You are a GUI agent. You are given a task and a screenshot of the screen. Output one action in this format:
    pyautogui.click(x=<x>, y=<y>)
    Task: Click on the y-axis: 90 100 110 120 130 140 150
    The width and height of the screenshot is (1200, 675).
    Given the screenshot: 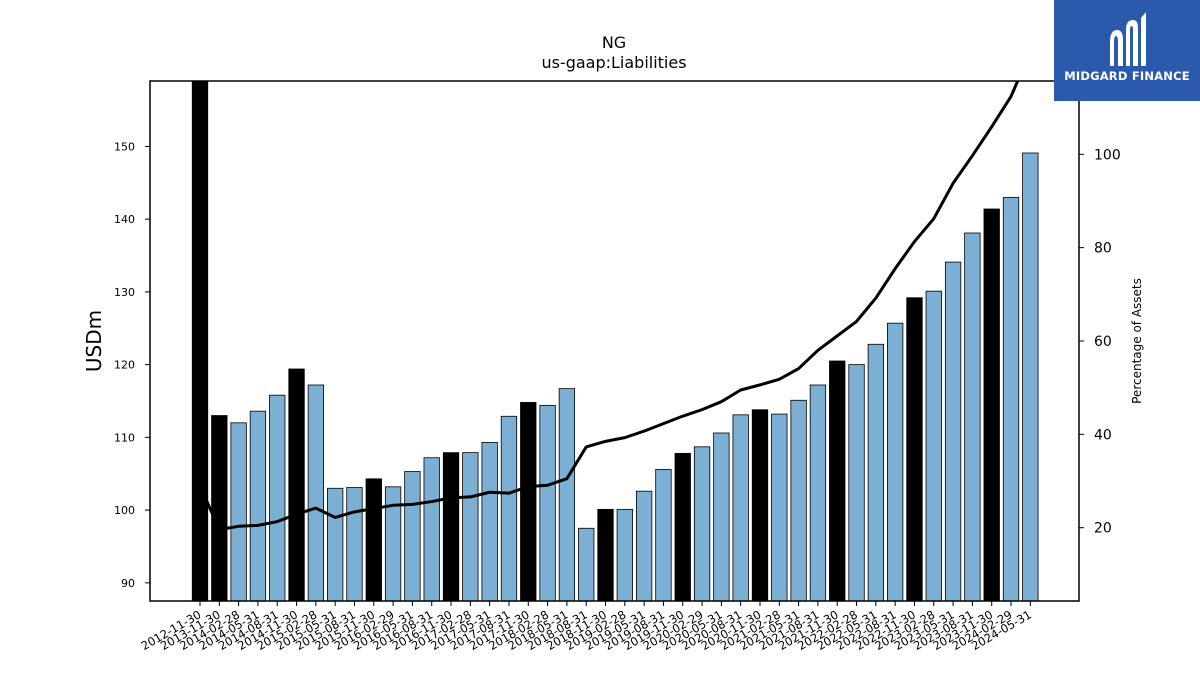 What is the action you would take?
    pyautogui.click(x=132, y=365)
    